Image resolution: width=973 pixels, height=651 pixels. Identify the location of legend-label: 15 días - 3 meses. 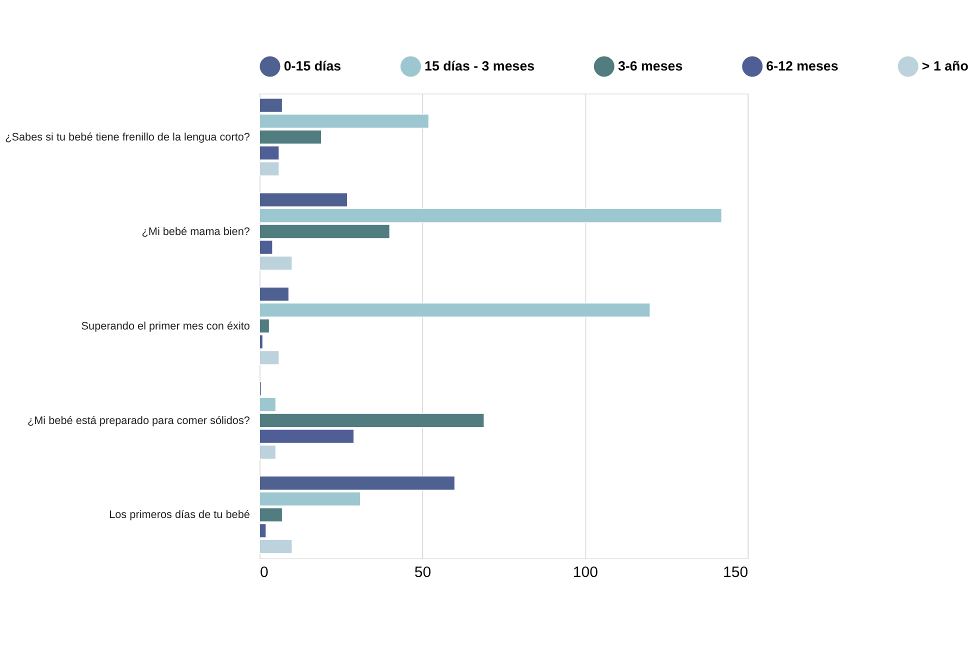
(479, 66).